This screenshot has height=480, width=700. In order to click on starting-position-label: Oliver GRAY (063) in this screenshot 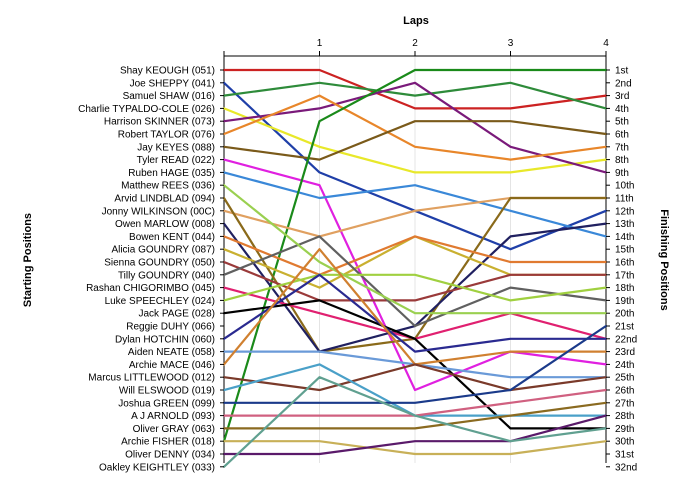, I will do `click(174, 429)`.